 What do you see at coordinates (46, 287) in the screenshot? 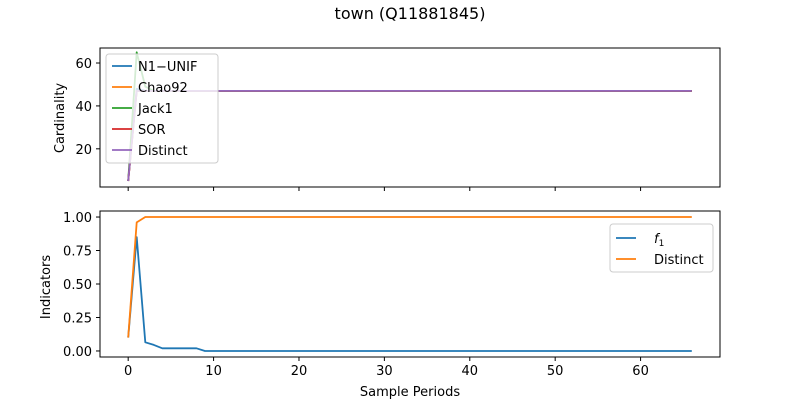
I see `indicators-y-label: Indicators` at bounding box center [46, 287].